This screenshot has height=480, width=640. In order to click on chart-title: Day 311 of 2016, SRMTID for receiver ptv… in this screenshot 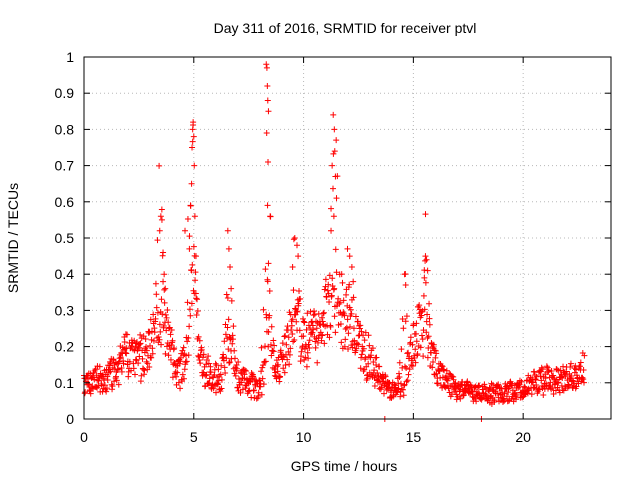, I will do `click(345, 28)`.